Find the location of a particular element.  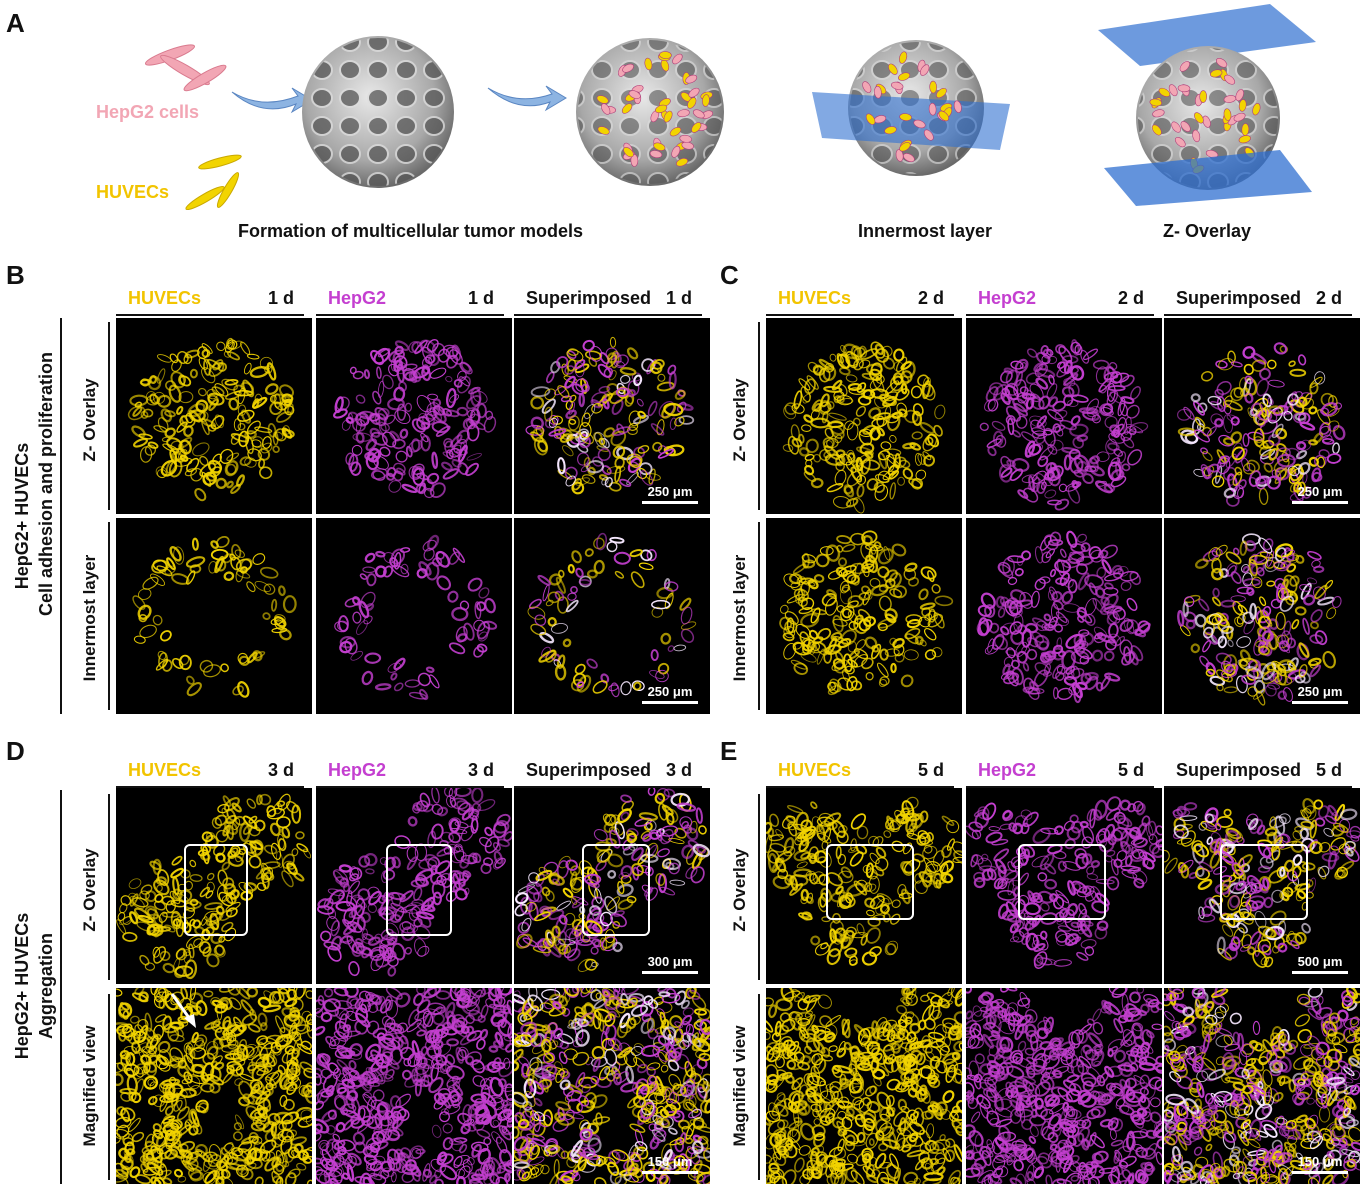

column-head: HepG2 3 d is located at coordinates (410, 774).